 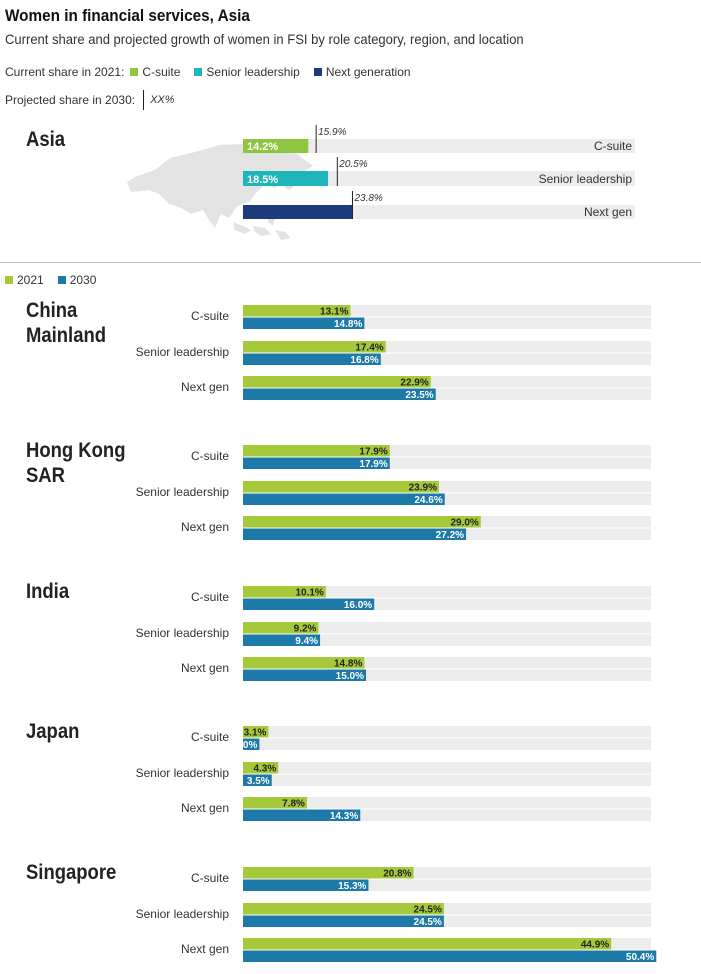 What do you see at coordinates (348, 664) in the screenshot?
I see `bar-value-2021: 14.8%` at bounding box center [348, 664].